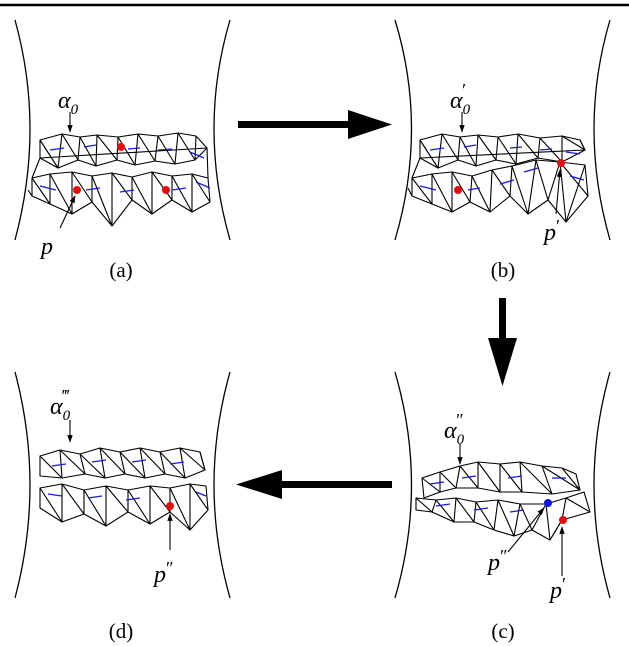  Describe the element at coordinates (460, 99) in the screenshot. I see `curve-label: α0′` at that location.